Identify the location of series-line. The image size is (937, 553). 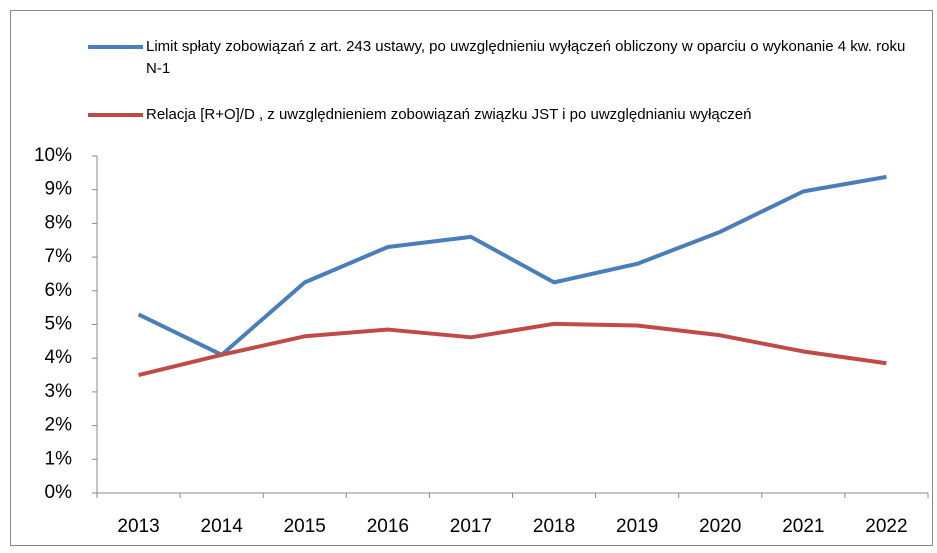
(512, 349).